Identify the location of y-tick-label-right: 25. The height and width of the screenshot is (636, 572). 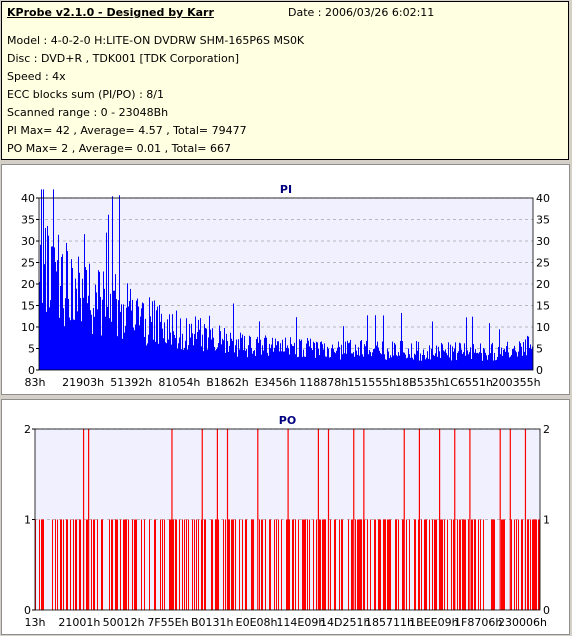
(543, 263).